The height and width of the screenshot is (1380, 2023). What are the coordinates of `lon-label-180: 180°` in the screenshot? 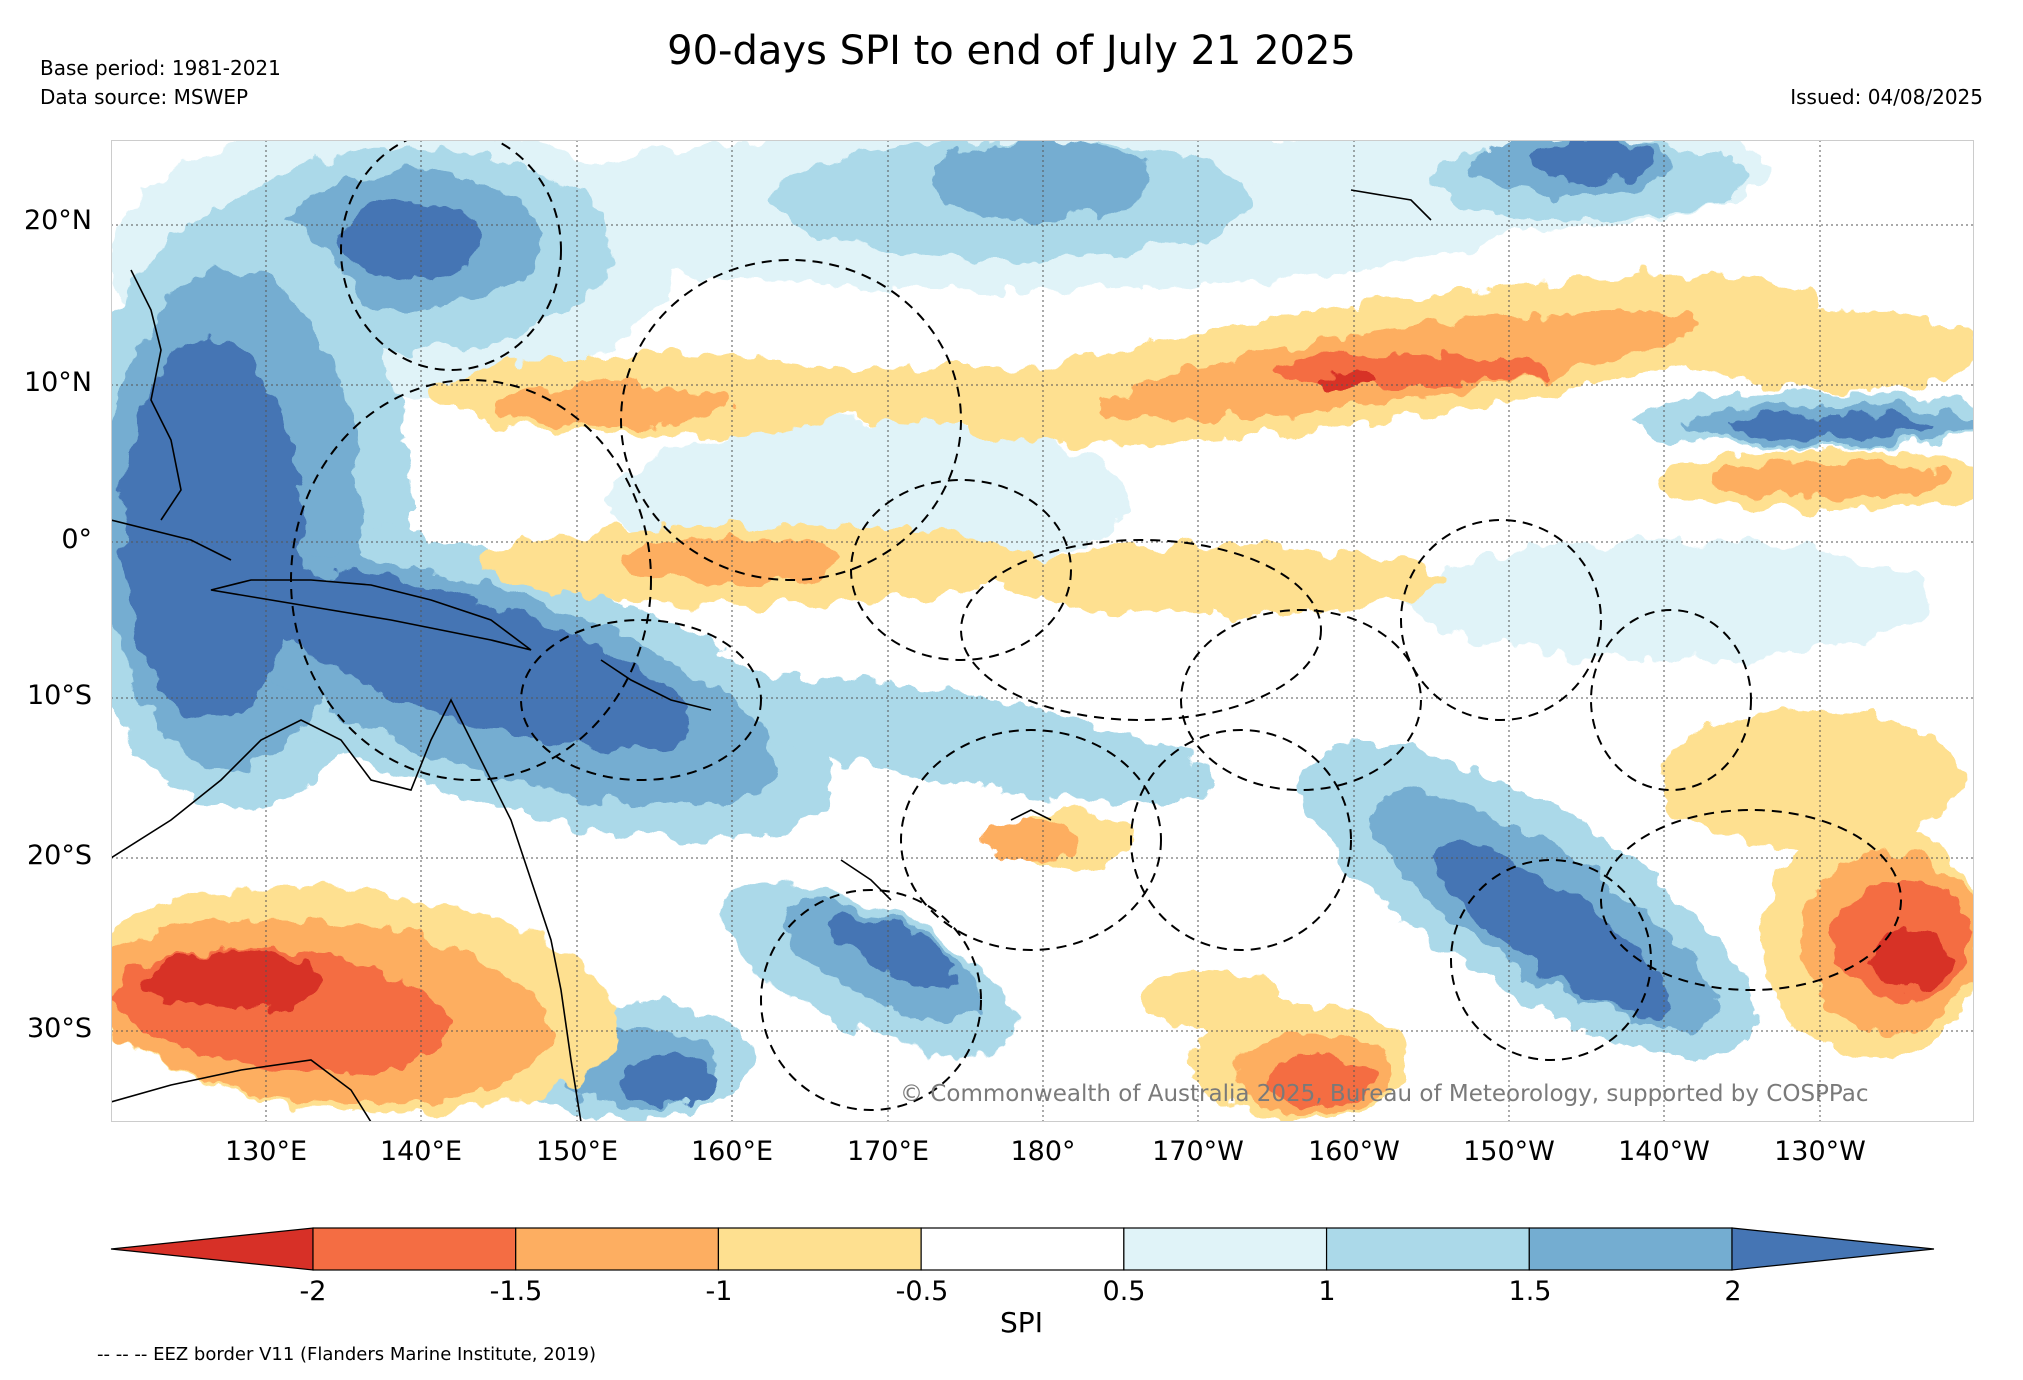 It's located at (1043, 1151).